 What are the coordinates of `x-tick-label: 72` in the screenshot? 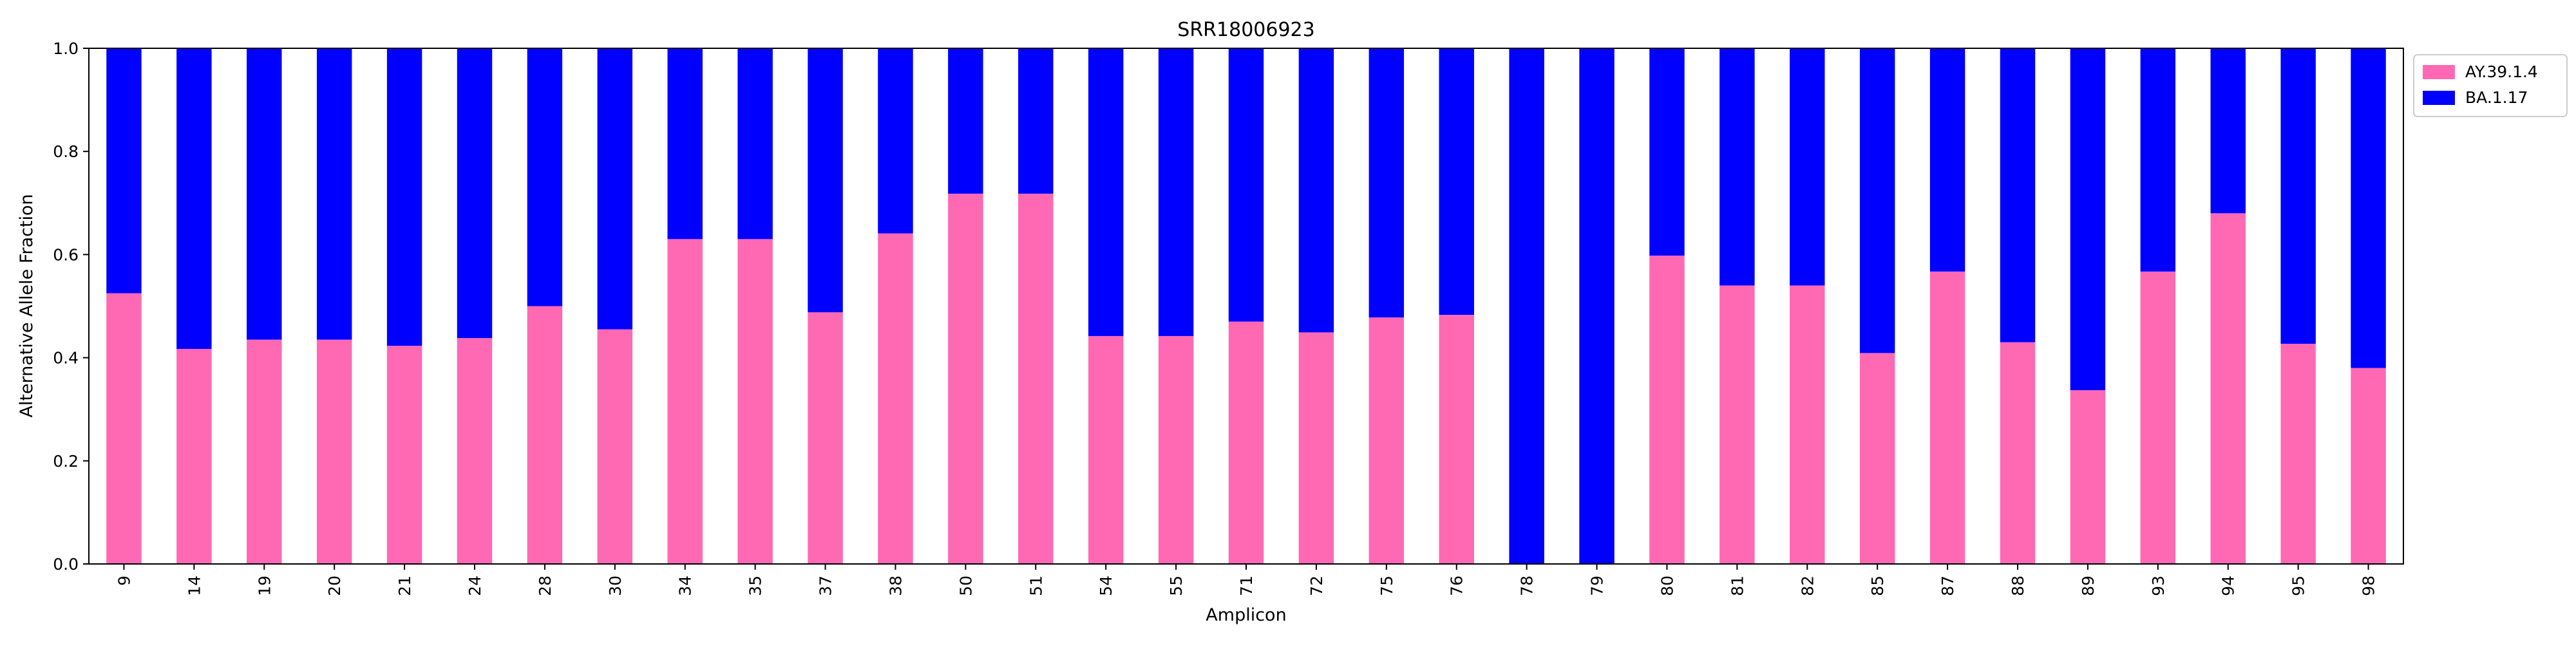 It's located at (1317, 586).